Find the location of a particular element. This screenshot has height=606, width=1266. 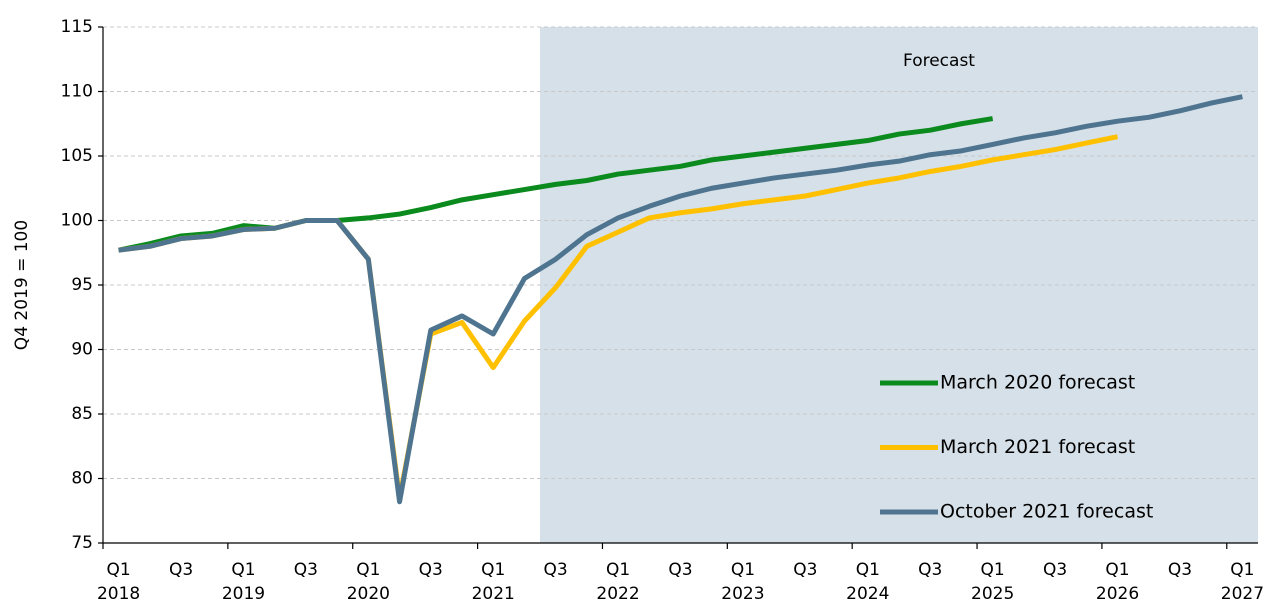

x-tick-year: 2024 is located at coordinates (867, 594).